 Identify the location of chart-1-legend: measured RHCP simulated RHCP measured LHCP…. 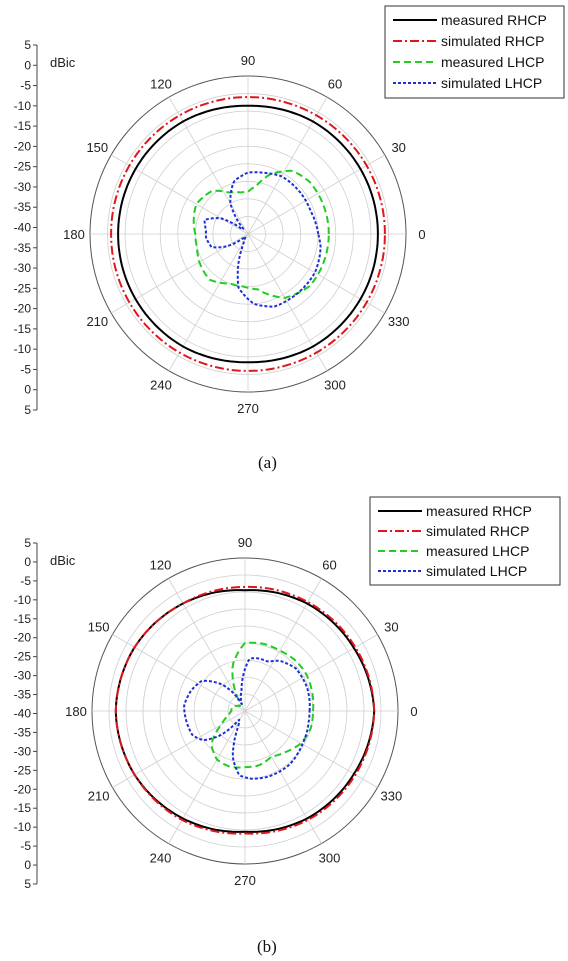
(465, 541).